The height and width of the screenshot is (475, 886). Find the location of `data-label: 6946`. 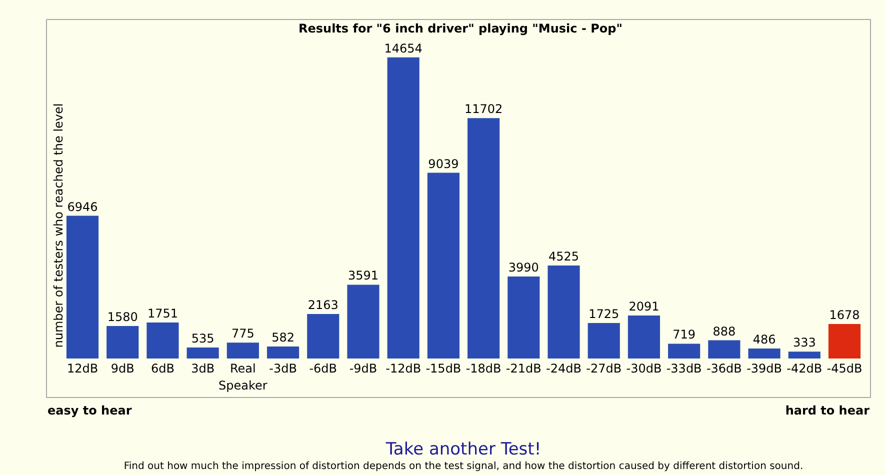

data-label: 6946 is located at coordinates (82, 207).